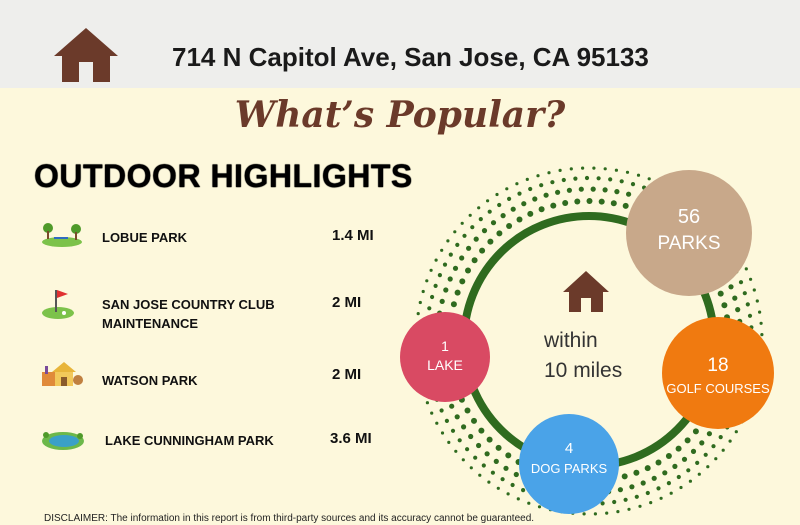 The height and width of the screenshot is (525, 800). I want to click on dog-parks-count: 4, so click(569, 448).